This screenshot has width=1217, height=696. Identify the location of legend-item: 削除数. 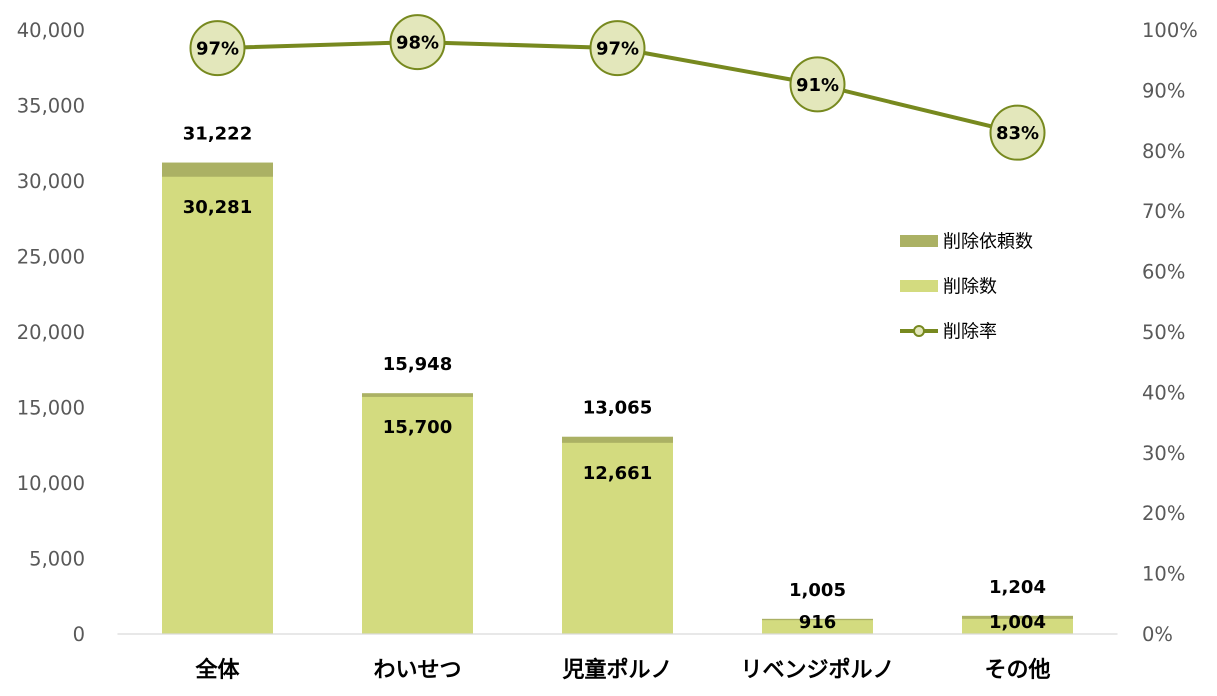
(948, 287).